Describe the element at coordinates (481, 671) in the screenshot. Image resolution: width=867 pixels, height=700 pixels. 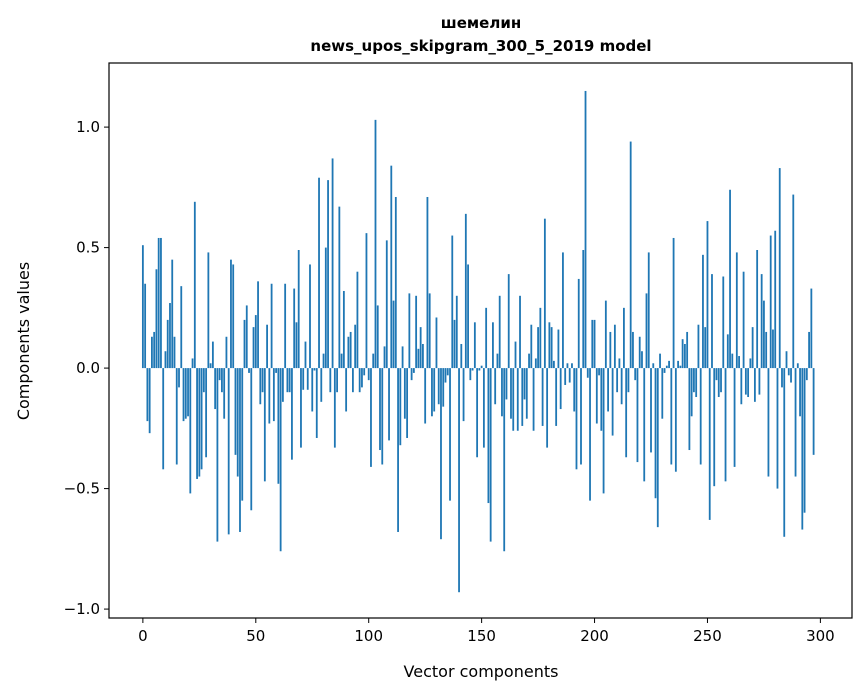
I see `x-axis-label: Vector components` at that location.